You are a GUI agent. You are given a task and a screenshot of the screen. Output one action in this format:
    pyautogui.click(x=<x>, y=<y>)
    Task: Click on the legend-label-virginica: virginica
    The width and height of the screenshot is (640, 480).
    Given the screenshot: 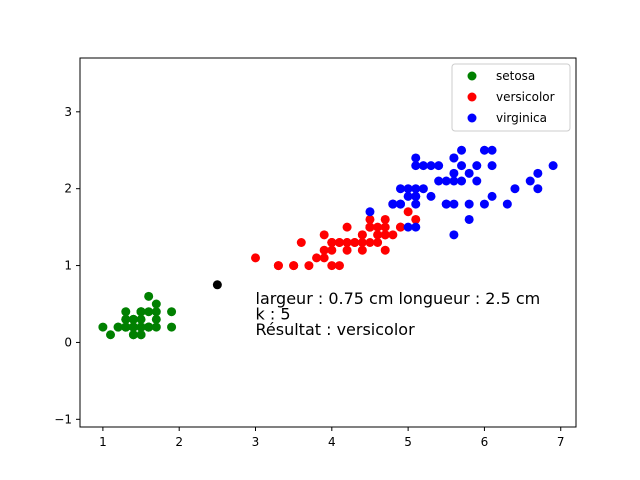 What is the action you would take?
    pyautogui.click(x=521, y=118)
    